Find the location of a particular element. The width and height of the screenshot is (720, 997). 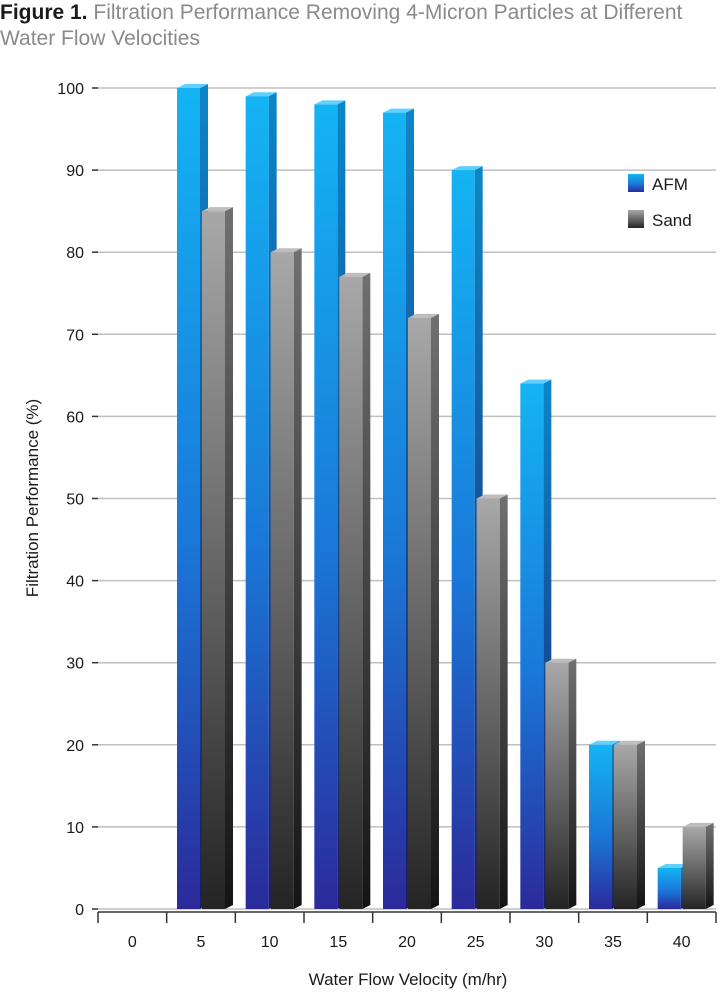

y-tick-label: 40 is located at coordinates (75, 582).